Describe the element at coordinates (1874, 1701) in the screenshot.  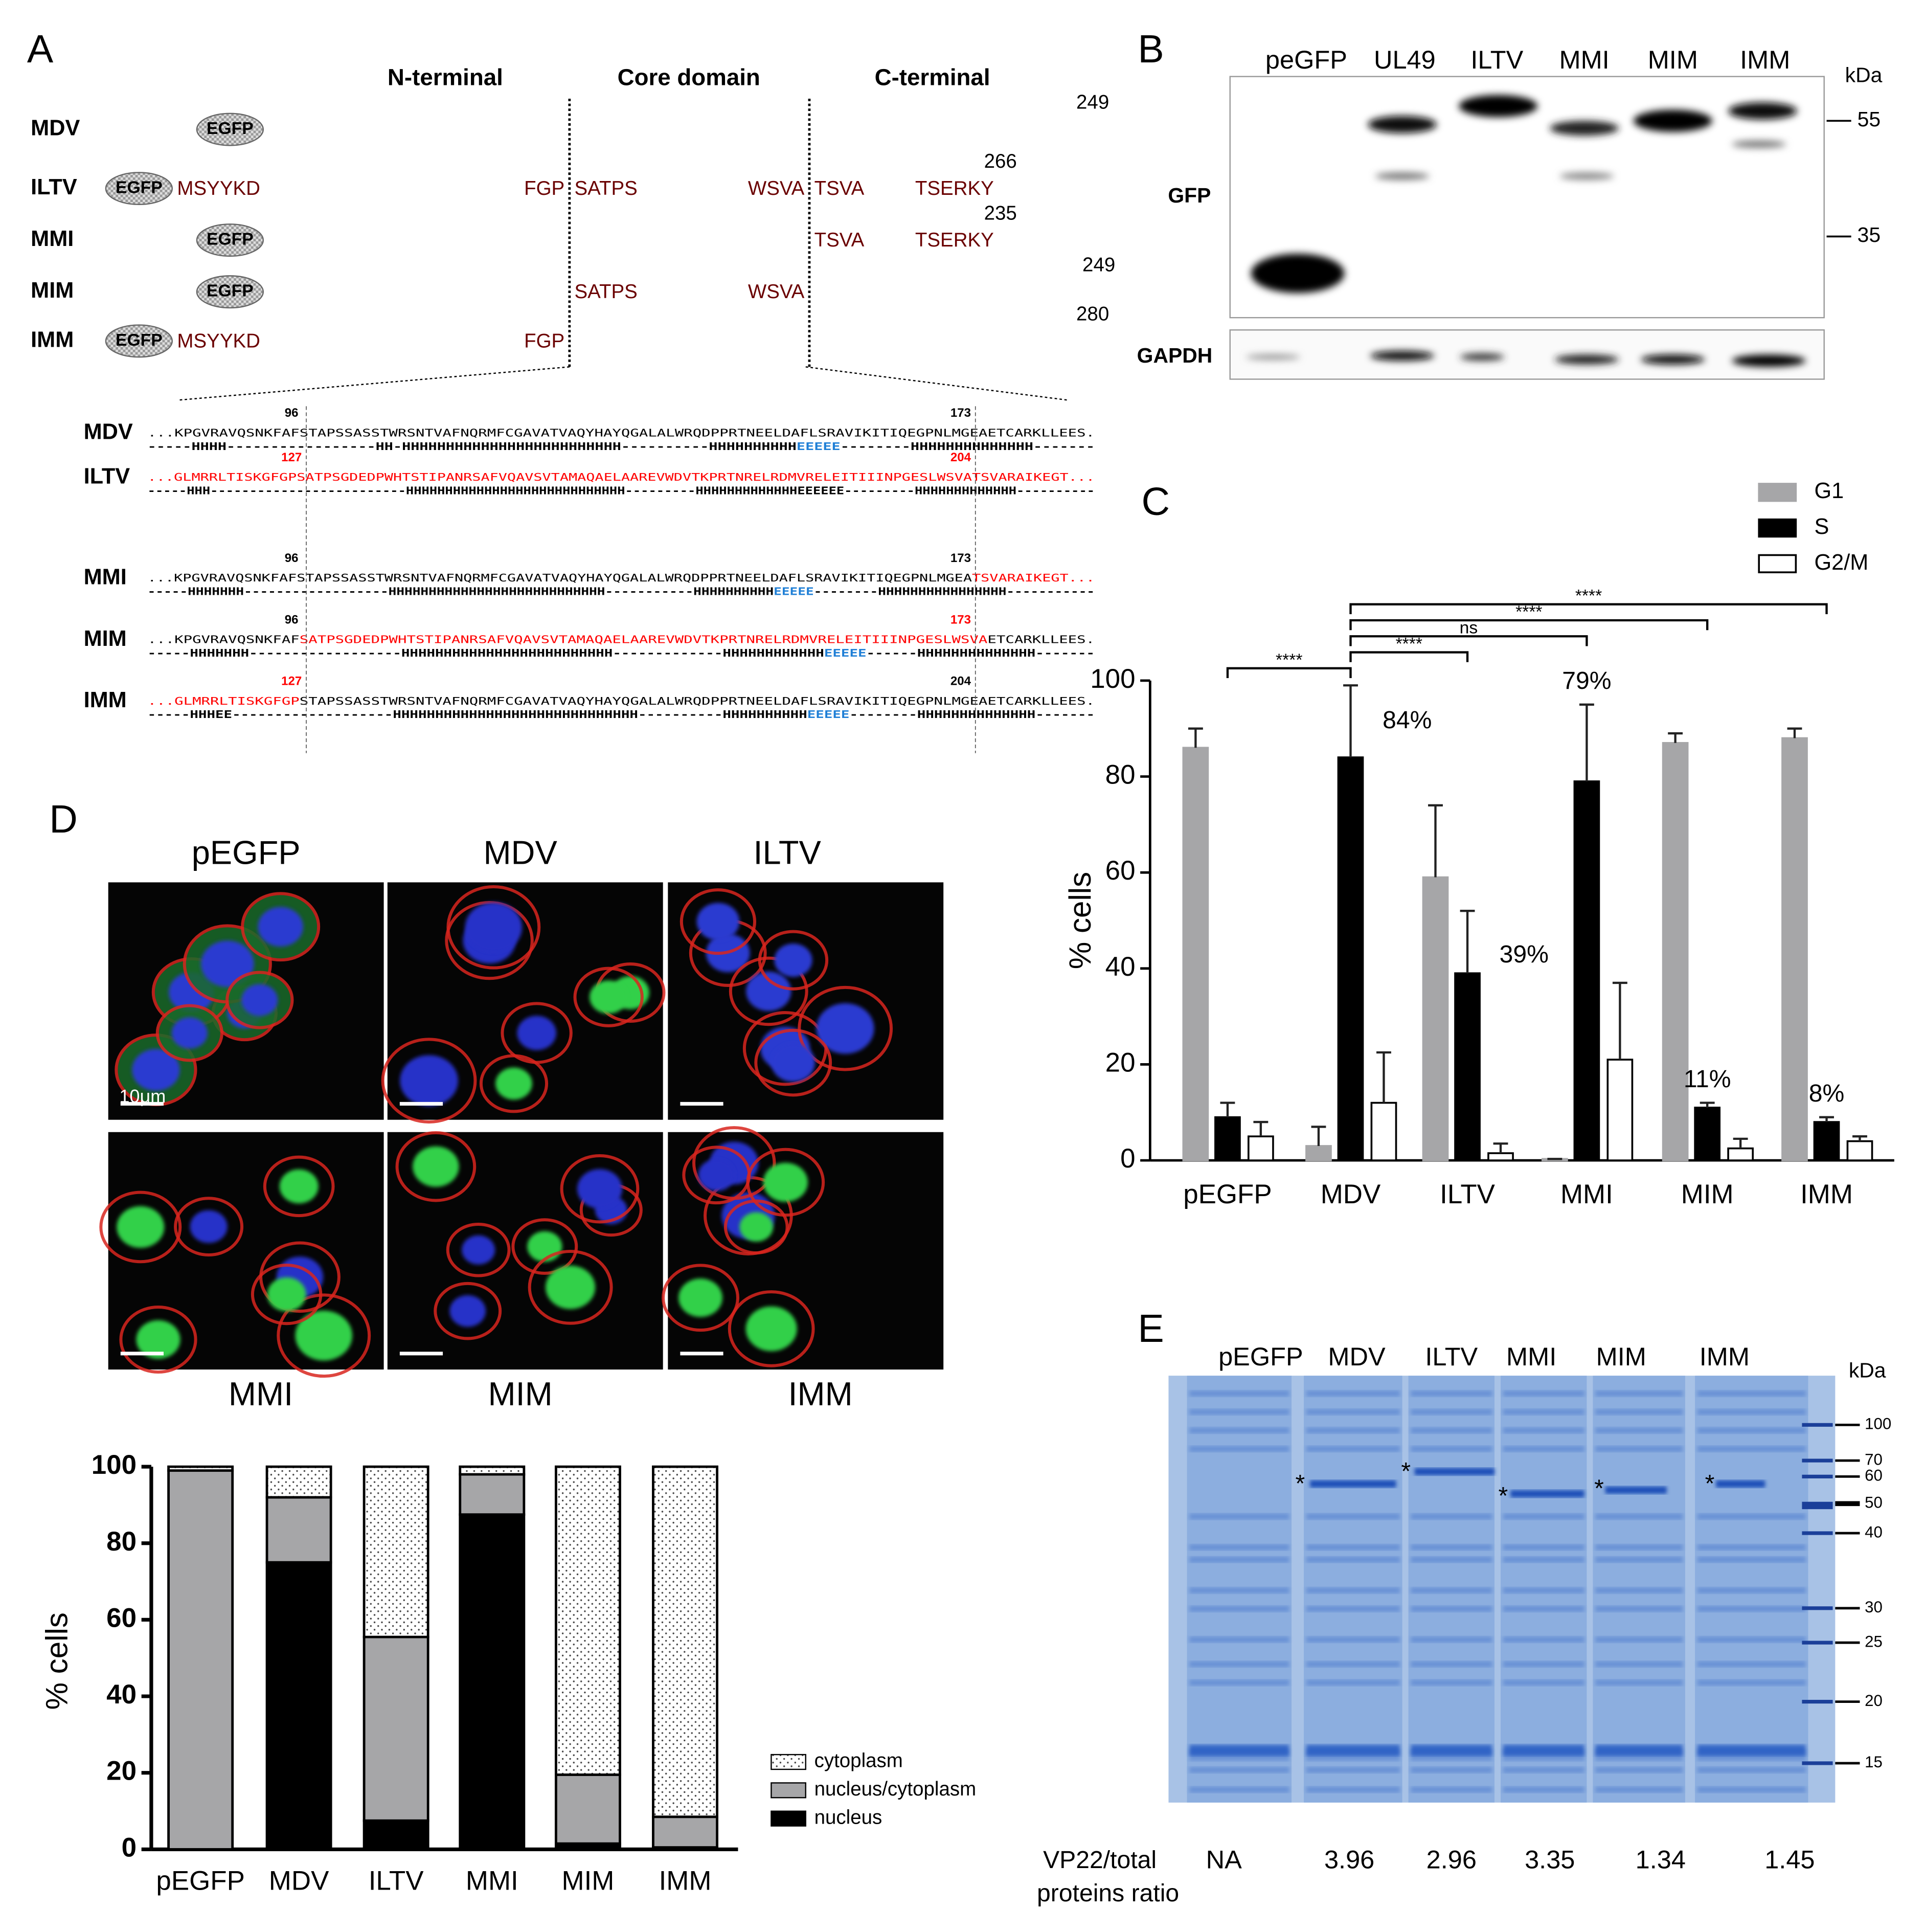
I see `marker-label: 20` at that location.